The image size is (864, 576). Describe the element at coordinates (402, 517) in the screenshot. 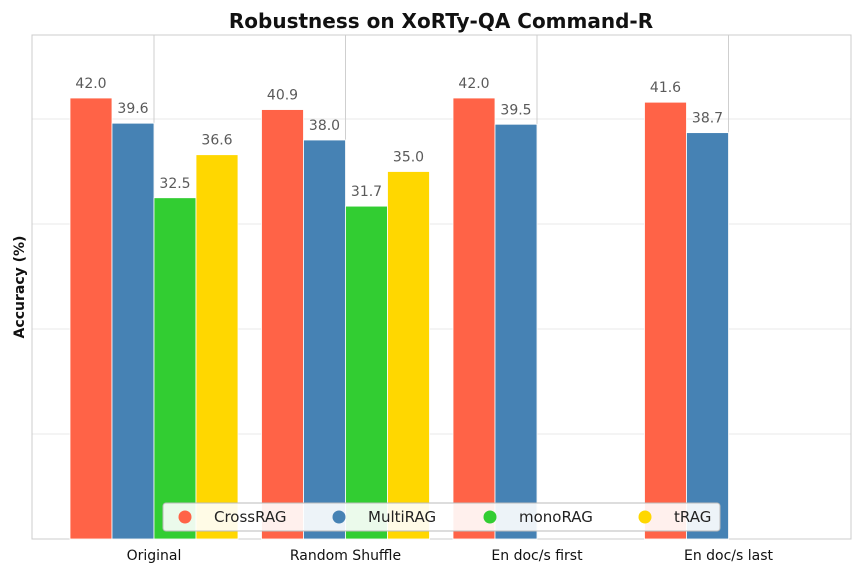

I see `legend-label-multirag: MultiRAG` at that location.